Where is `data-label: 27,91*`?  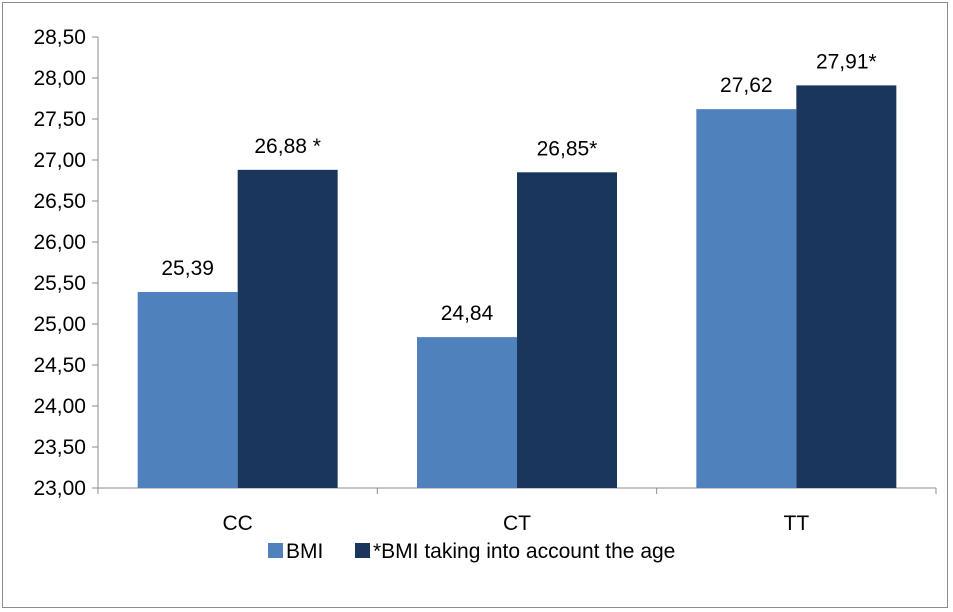
data-label: 27,91* is located at coordinates (846, 61).